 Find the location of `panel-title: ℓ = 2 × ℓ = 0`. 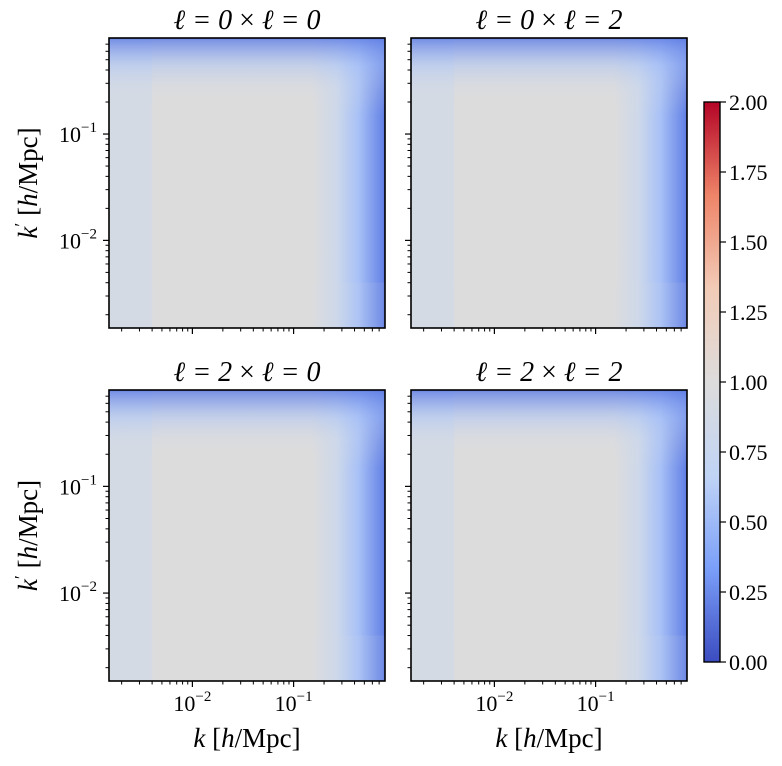

panel-title: ℓ = 2 × ℓ = 0 is located at coordinates (247, 372).